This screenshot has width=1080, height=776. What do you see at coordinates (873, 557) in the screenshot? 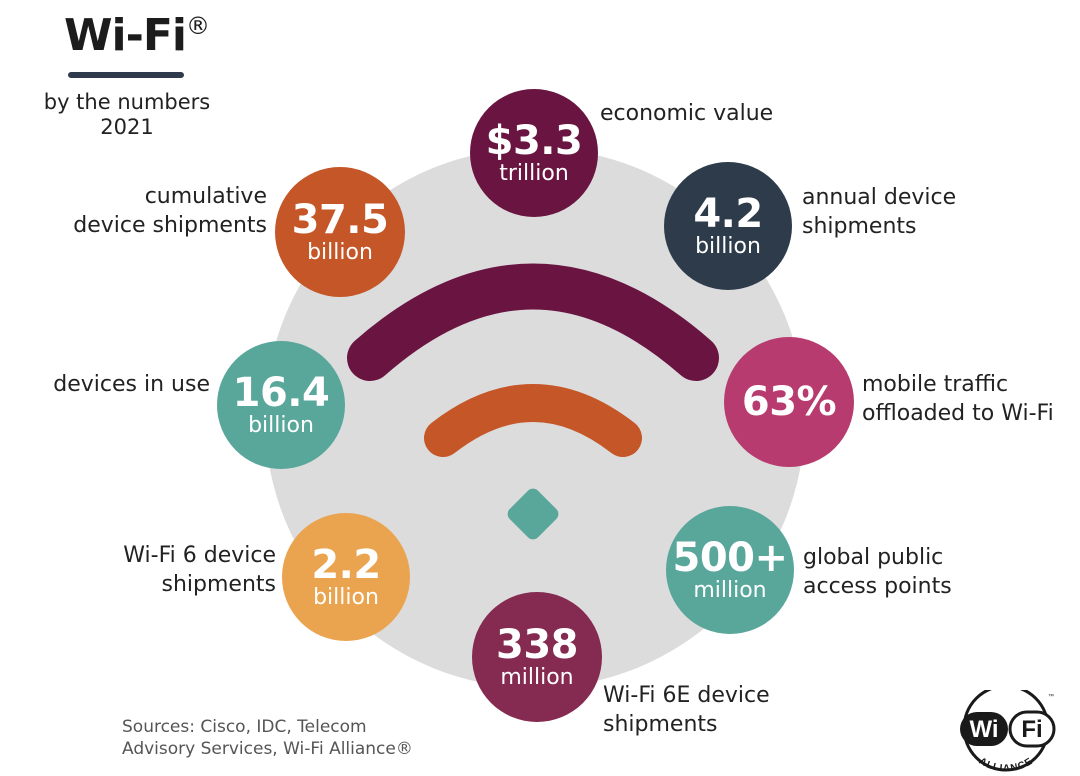
I see `label-line: global public` at bounding box center [873, 557].